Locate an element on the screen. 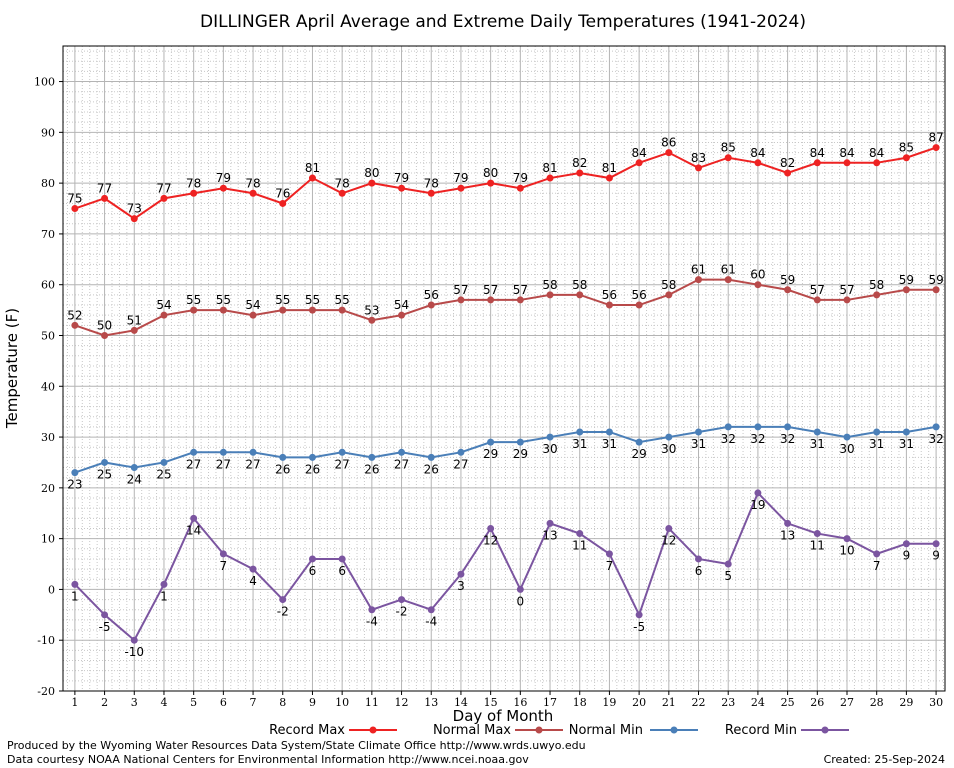  data-label: 79 is located at coordinates (401, 178).